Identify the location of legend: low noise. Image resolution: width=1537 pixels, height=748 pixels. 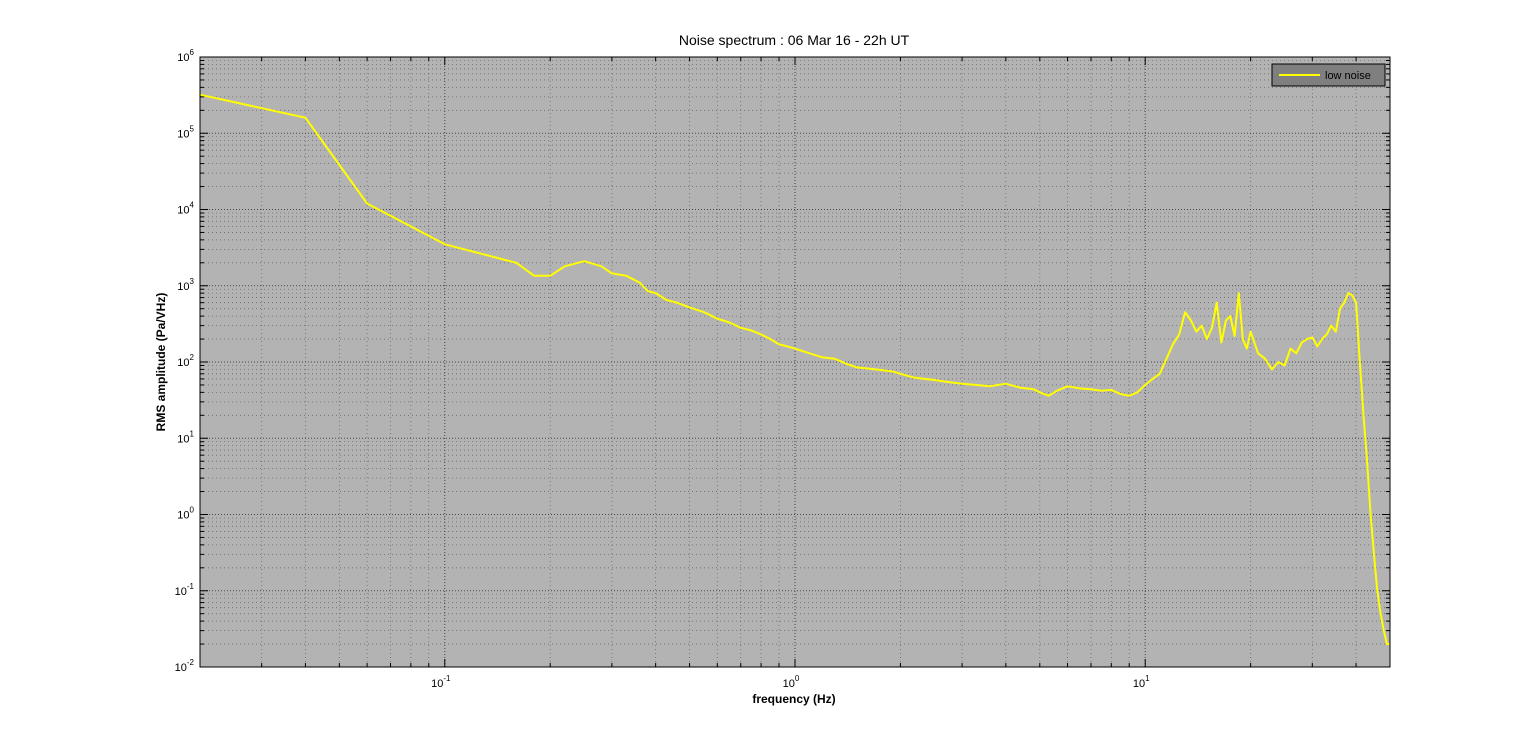
(1328, 75).